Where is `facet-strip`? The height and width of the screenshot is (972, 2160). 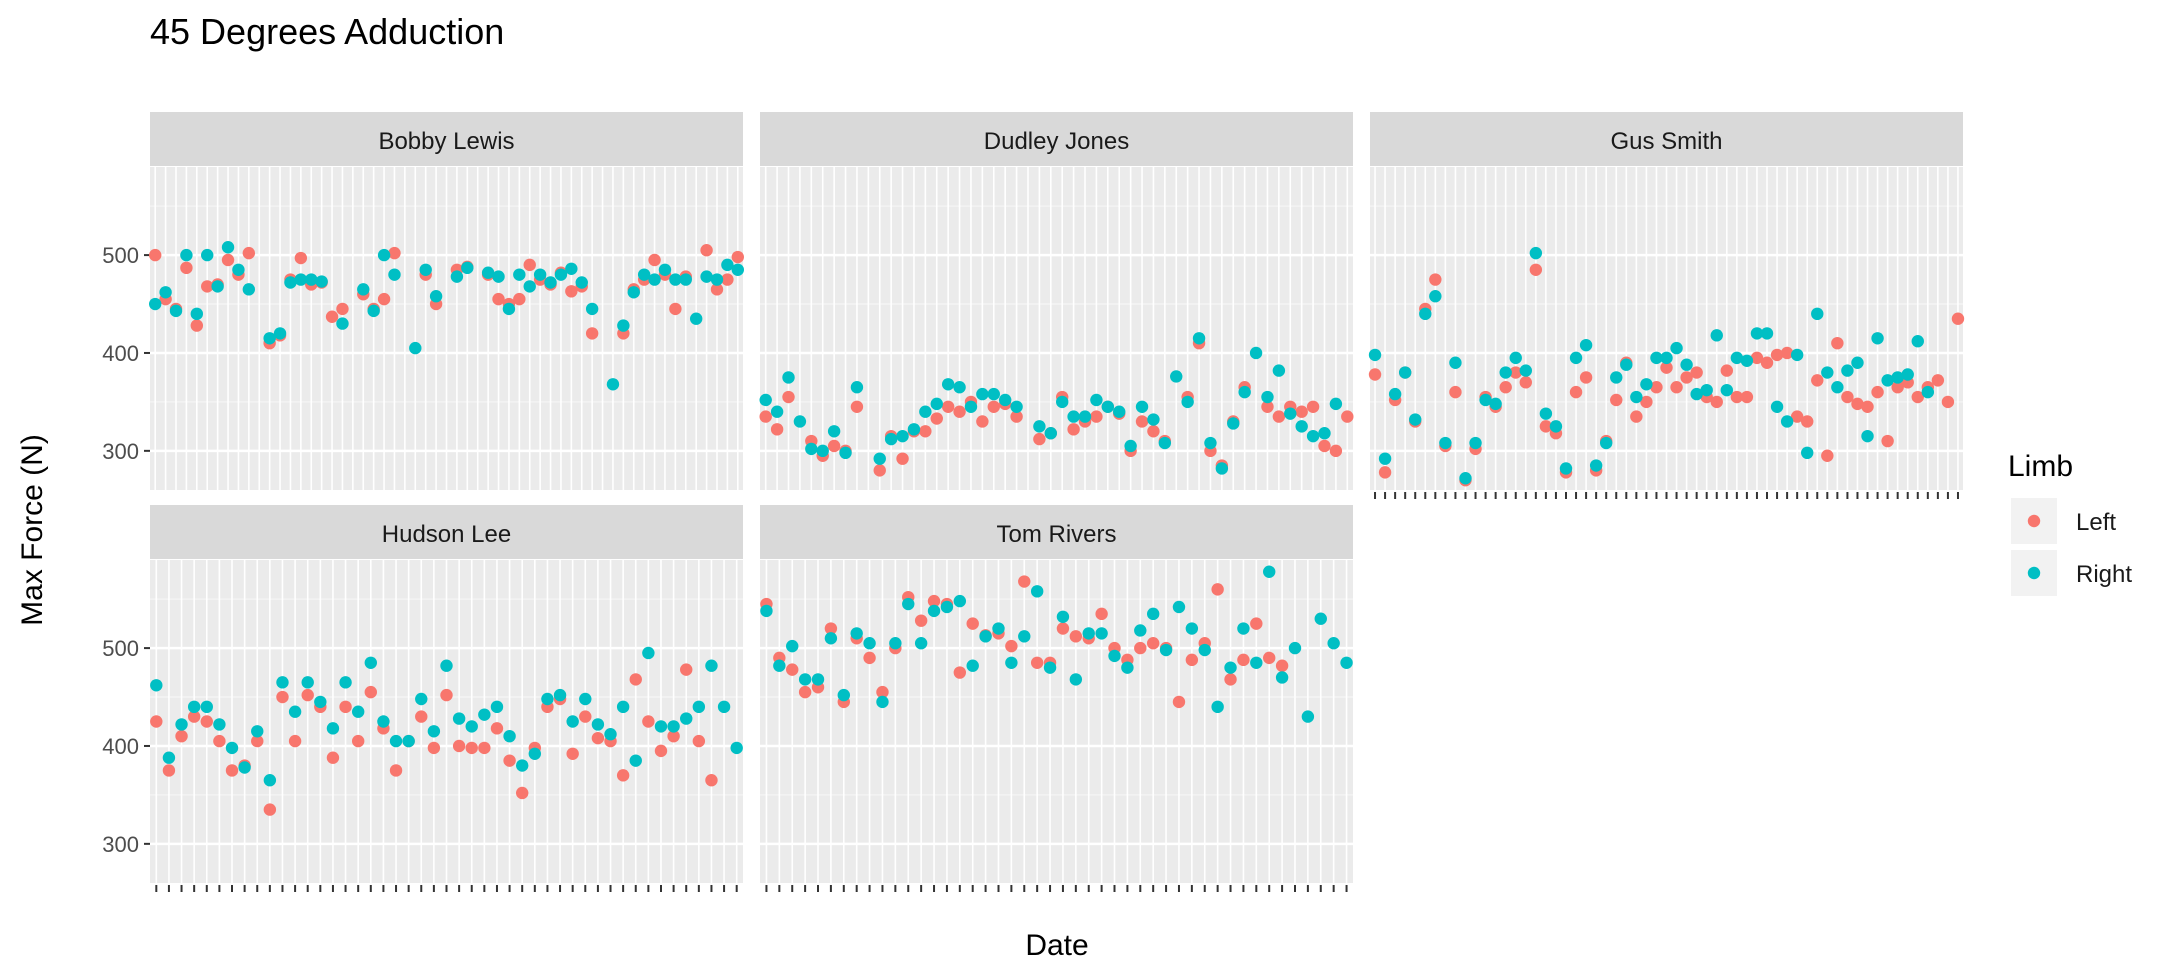
facet-strip is located at coordinates (446, 139).